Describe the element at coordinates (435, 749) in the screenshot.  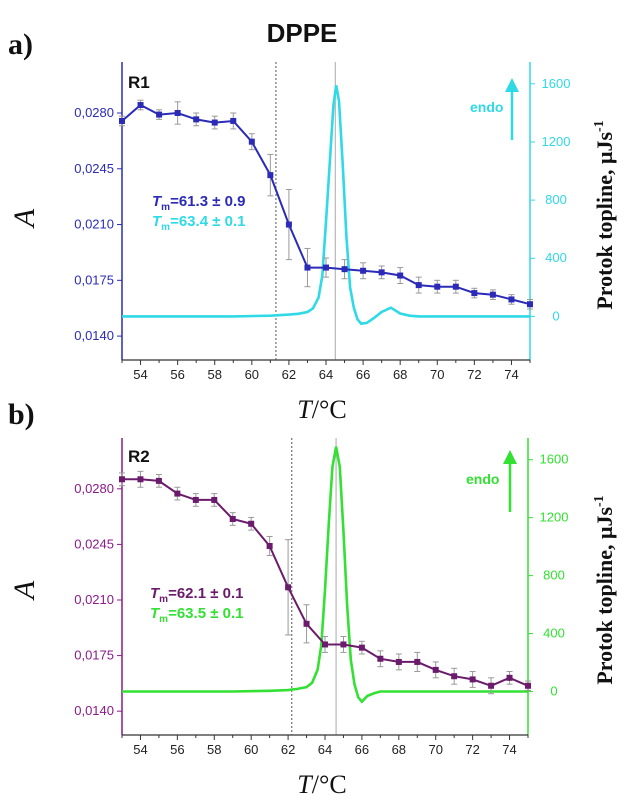
I see `panel-b-x-tick-label: 70` at that location.